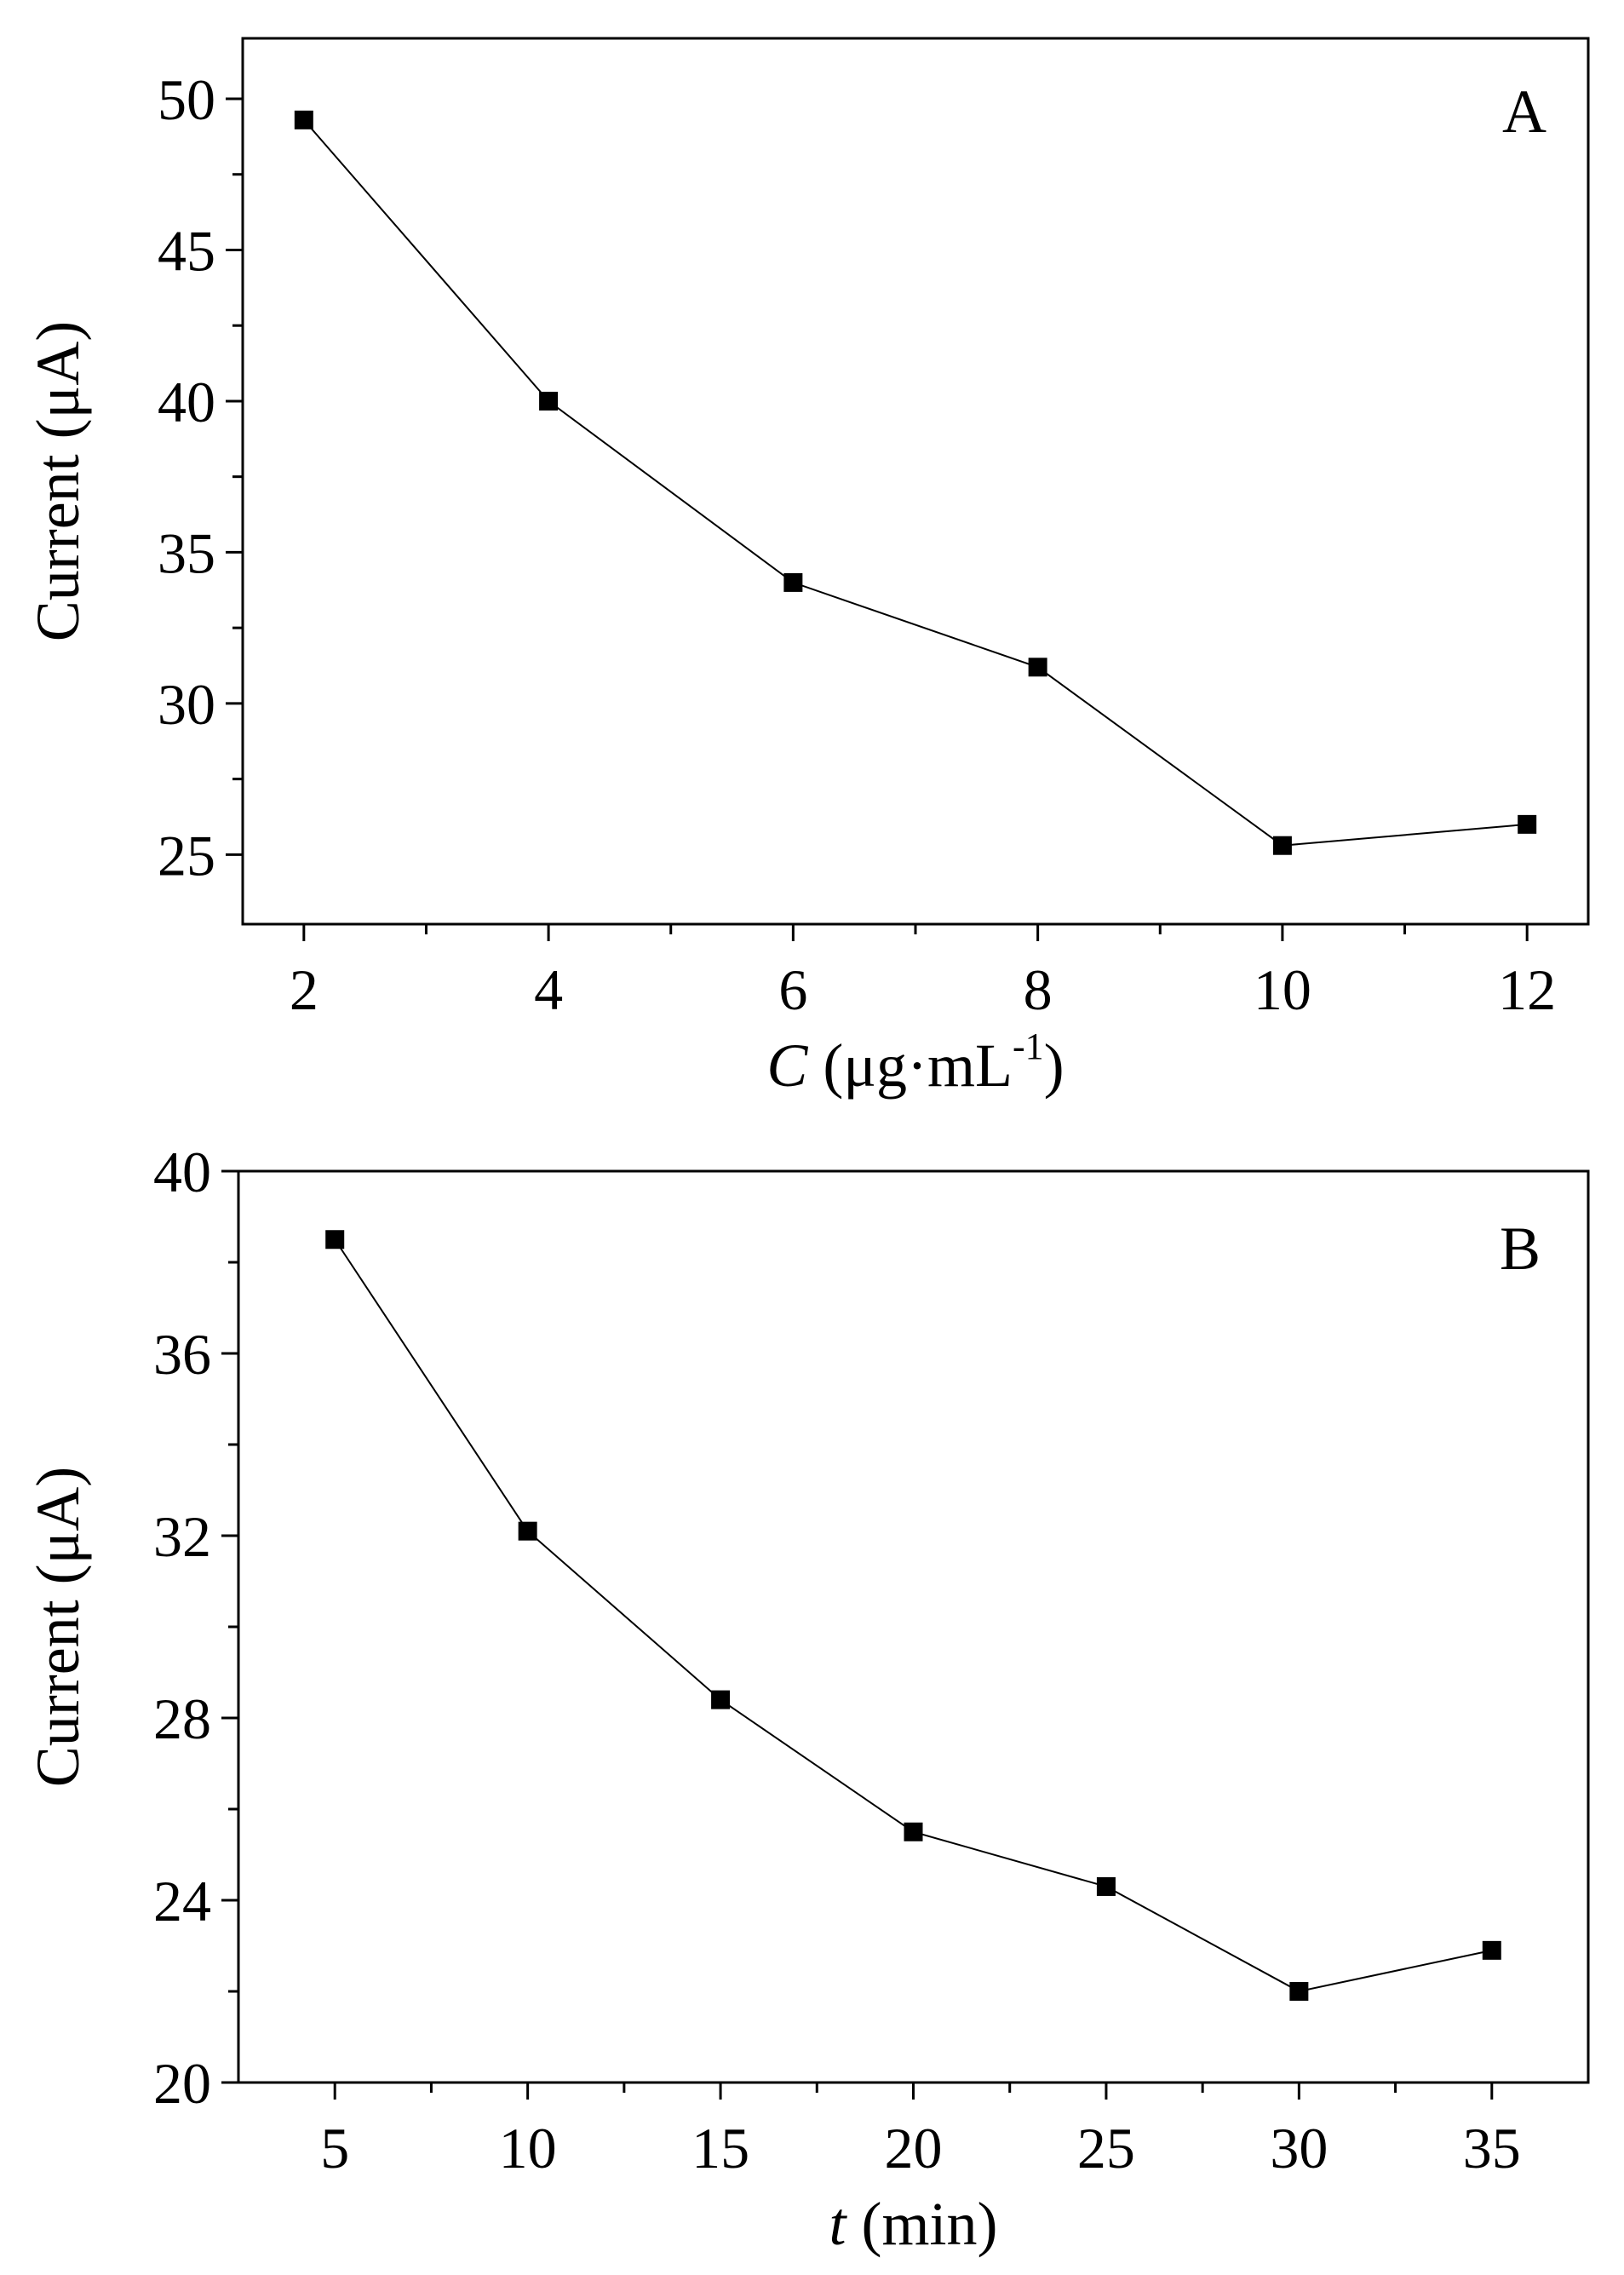  What do you see at coordinates (1527, 989) in the screenshot?
I see `x-tick-label: 12` at bounding box center [1527, 989].